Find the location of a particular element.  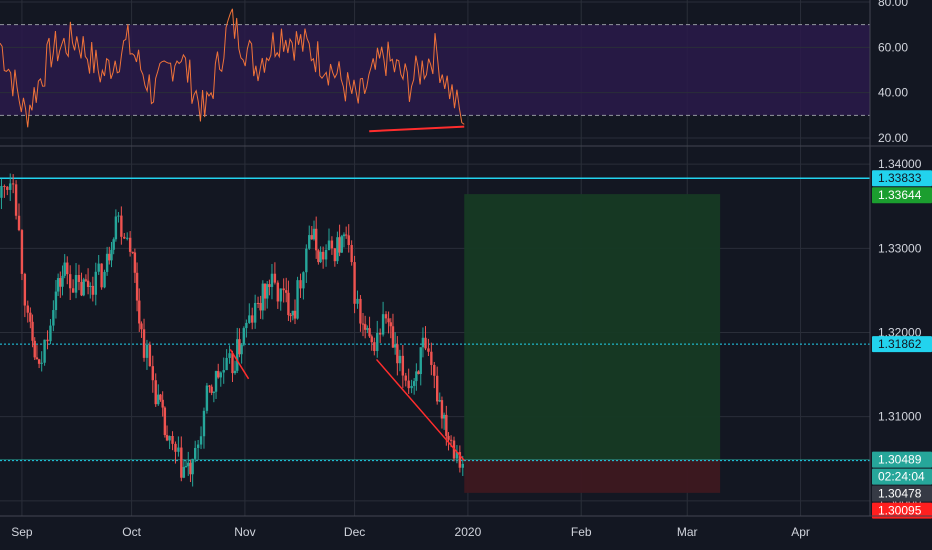

price-label-neutral is located at coordinates (902, 493).